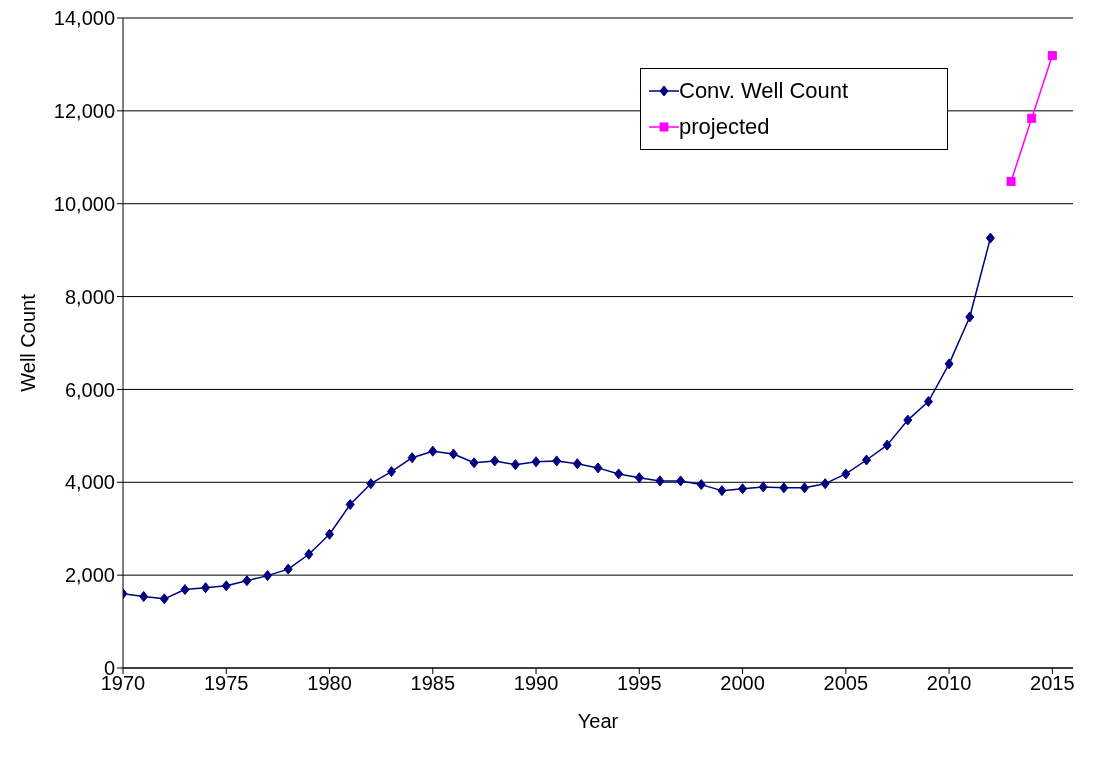 This screenshot has width=1101, height=761. What do you see at coordinates (536, 683) in the screenshot?
I see `x-tick-label: 1990` at bounding box center [536, 683].